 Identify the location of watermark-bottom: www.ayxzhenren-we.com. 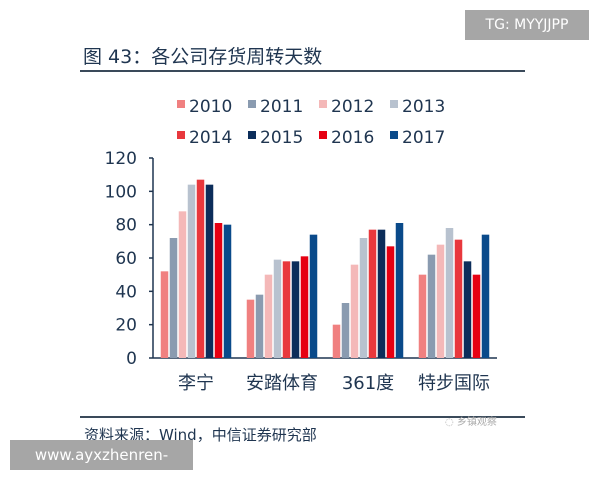
(101, 467).